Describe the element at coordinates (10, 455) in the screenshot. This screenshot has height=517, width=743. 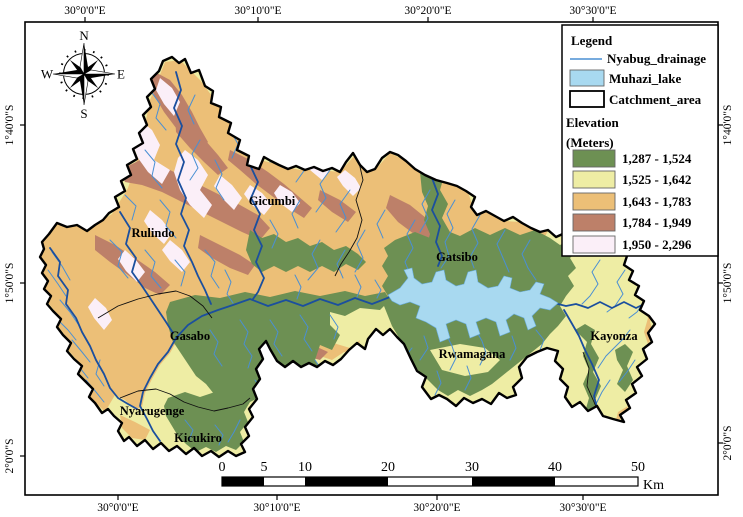
I see `lat-label-left-2: 2°0'0"S` at that location.